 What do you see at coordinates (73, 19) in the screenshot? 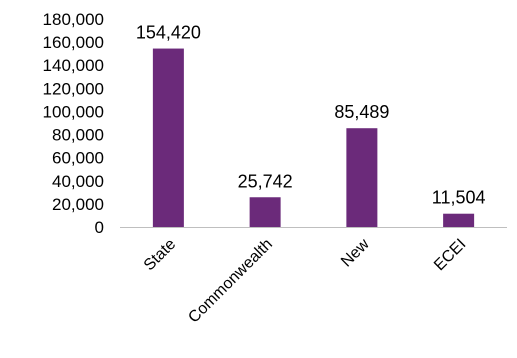
I see `y-tick-label: 180,000` at bounding box center [73, 19].